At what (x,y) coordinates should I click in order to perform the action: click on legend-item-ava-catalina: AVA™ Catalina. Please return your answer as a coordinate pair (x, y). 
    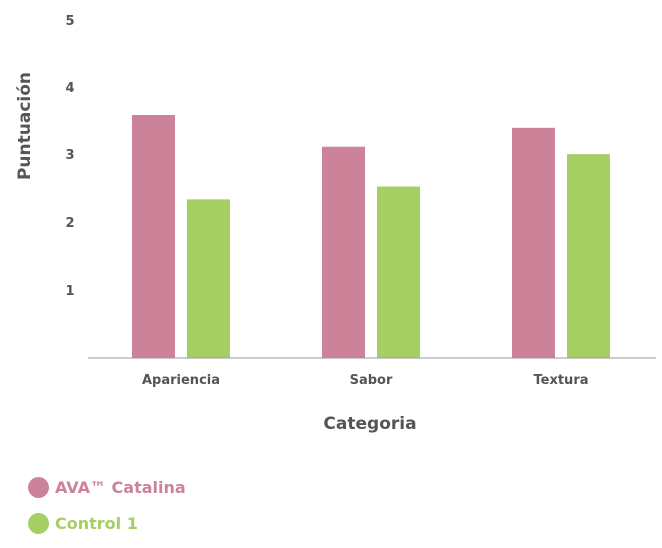
    Looking at the image, I should click on (107, 487).